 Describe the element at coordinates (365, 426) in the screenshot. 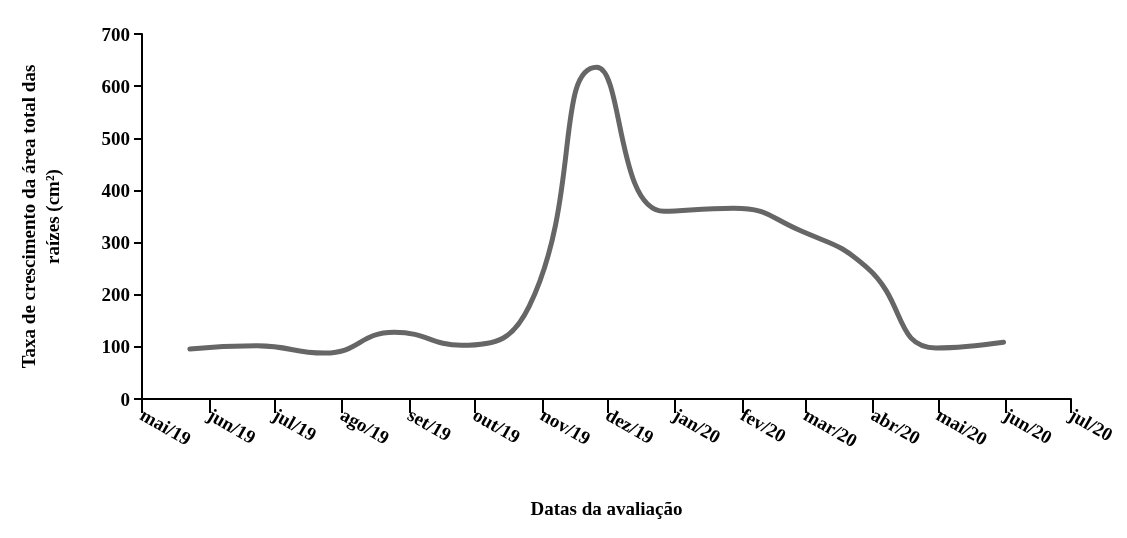

I see `x-tick-label: ago/19` at that location.